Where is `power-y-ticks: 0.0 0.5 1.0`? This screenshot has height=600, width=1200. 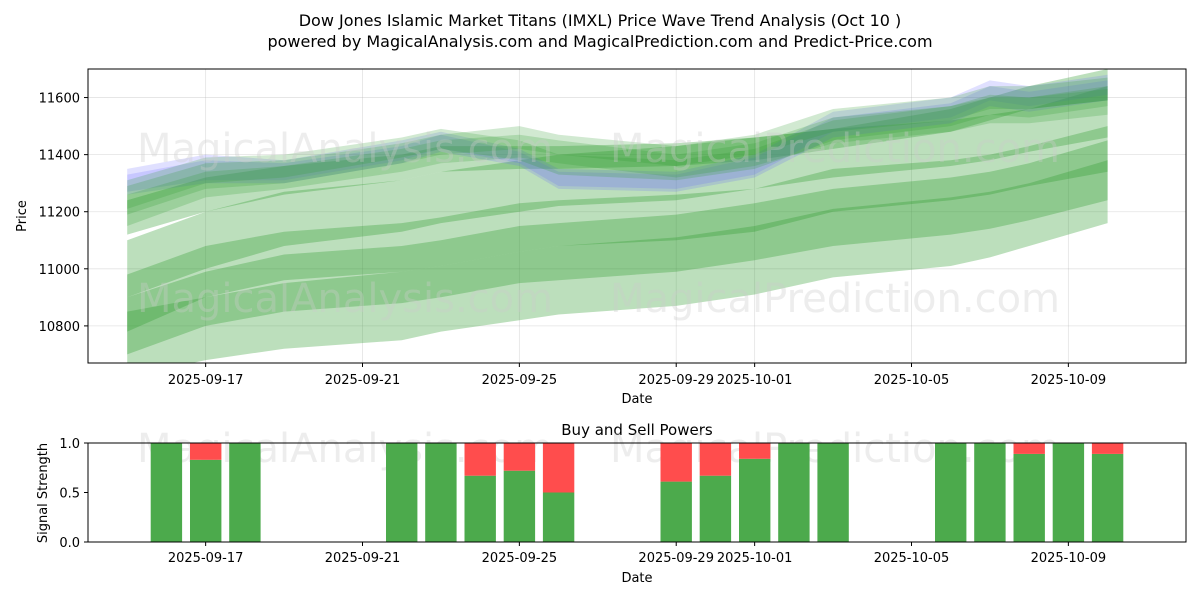
power-y-ticks: 0.0 0.5 1.0 is located at coordinates (73, 494).